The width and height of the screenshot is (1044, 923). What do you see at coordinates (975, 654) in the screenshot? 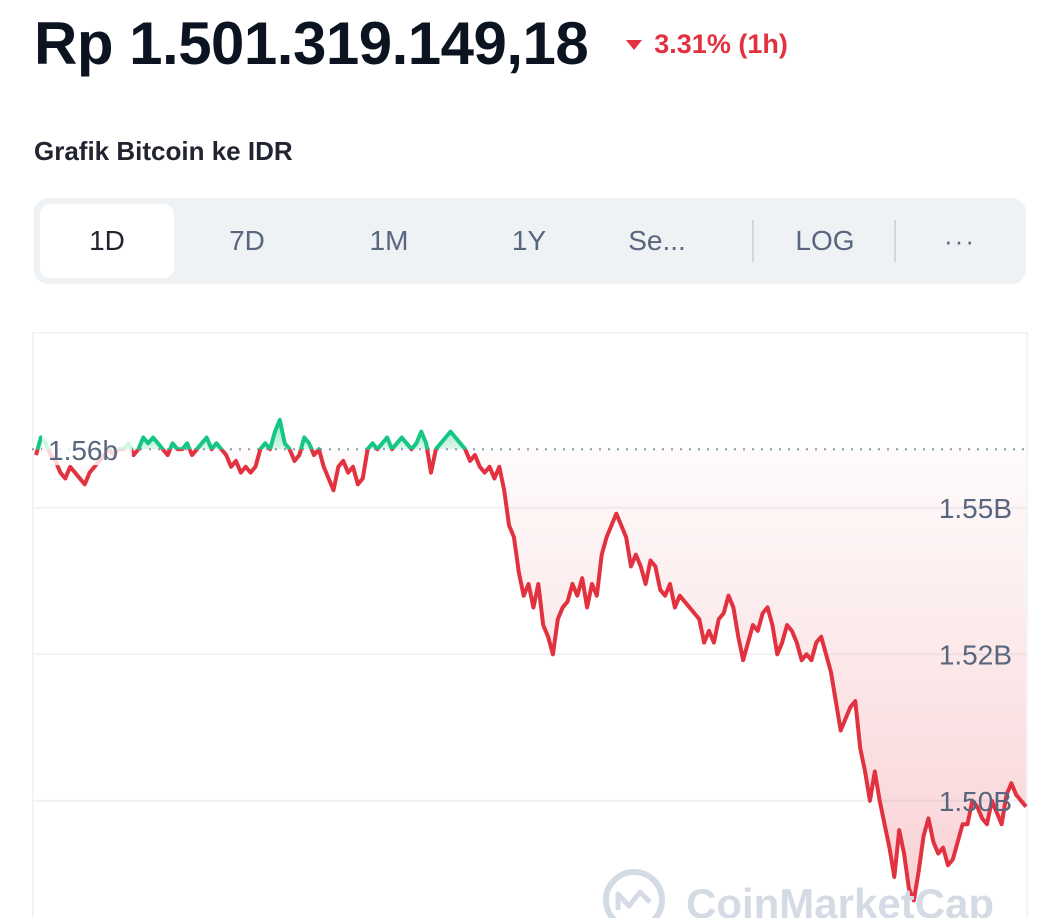
I see `y-tick-label: 1.52B` at bounding box center [975, 654].